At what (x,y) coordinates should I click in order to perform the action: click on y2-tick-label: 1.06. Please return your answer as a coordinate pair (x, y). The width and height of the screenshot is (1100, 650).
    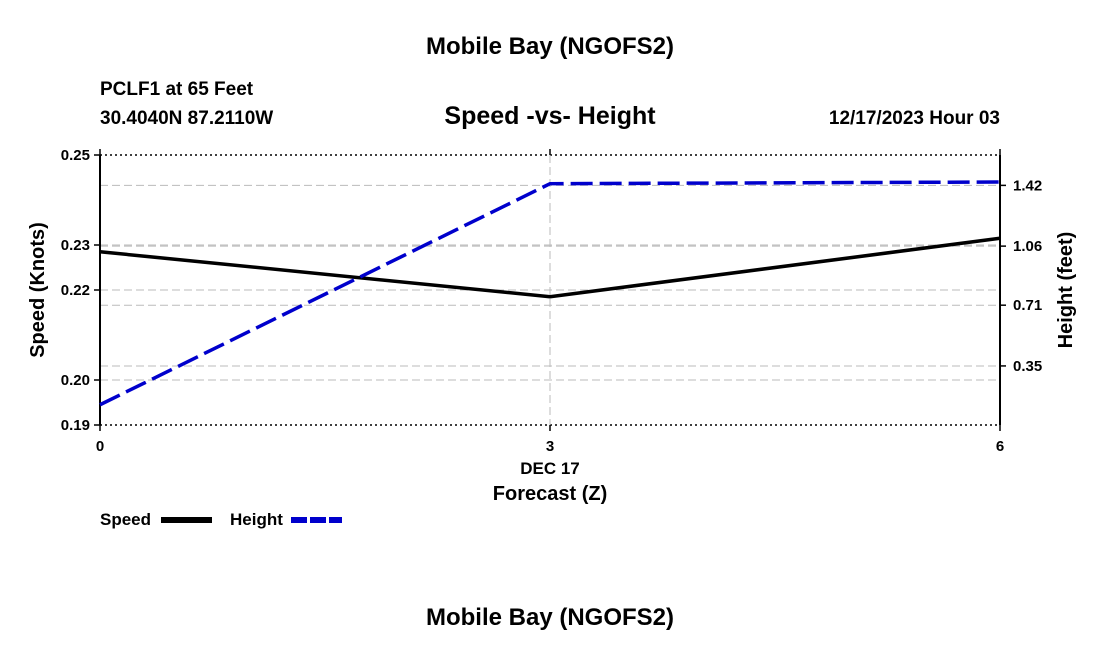
    Looking at the image, I should click on (1027, 246).